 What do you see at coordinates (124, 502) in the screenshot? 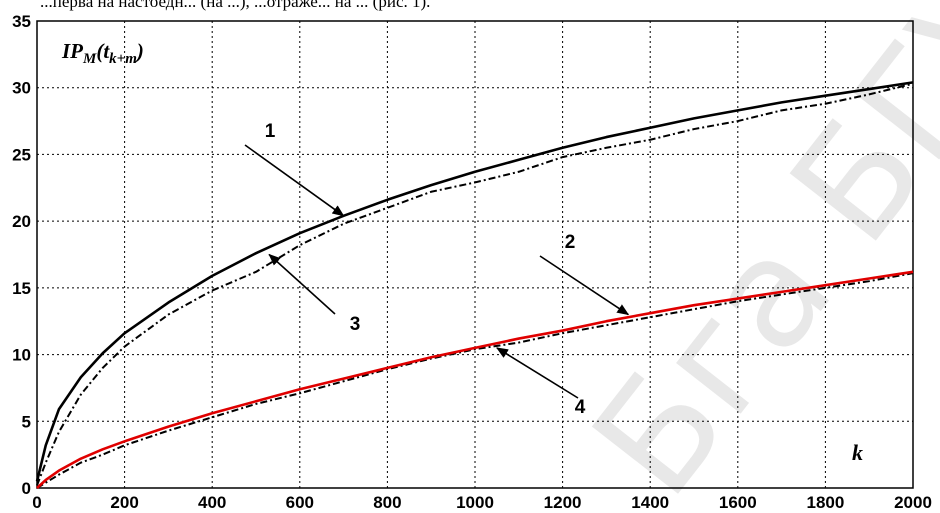
I see `x-tick-label: 200` at bounding box center [124, 502].